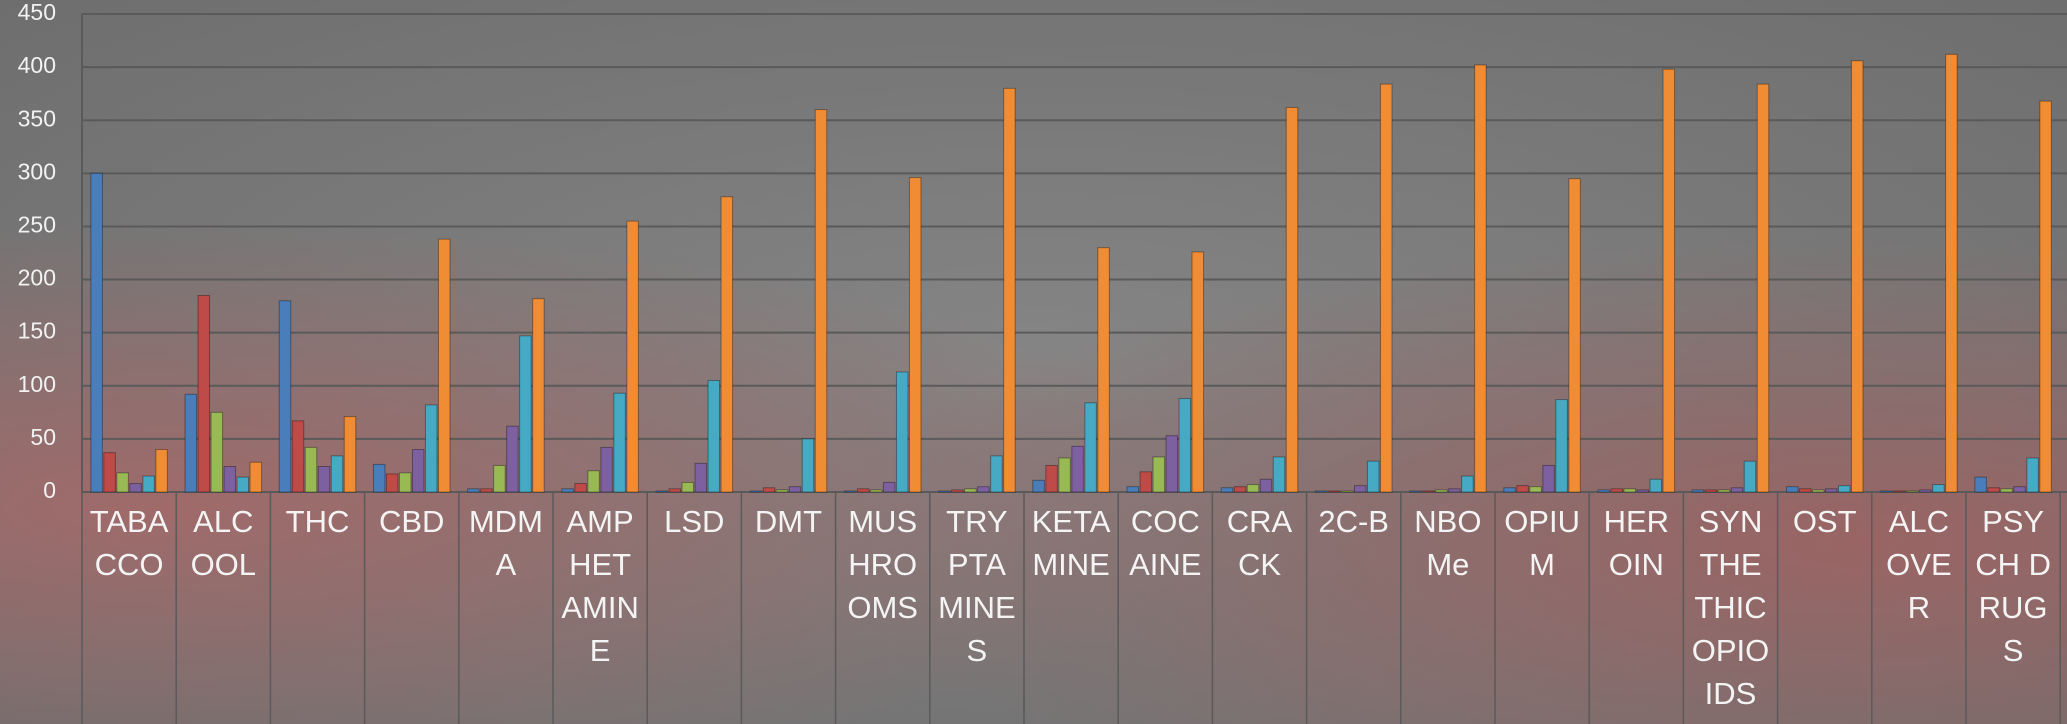 The width and height of the screenshot is (2067, 724). I want to click on y-tick-label: 100, so click(37, 384).